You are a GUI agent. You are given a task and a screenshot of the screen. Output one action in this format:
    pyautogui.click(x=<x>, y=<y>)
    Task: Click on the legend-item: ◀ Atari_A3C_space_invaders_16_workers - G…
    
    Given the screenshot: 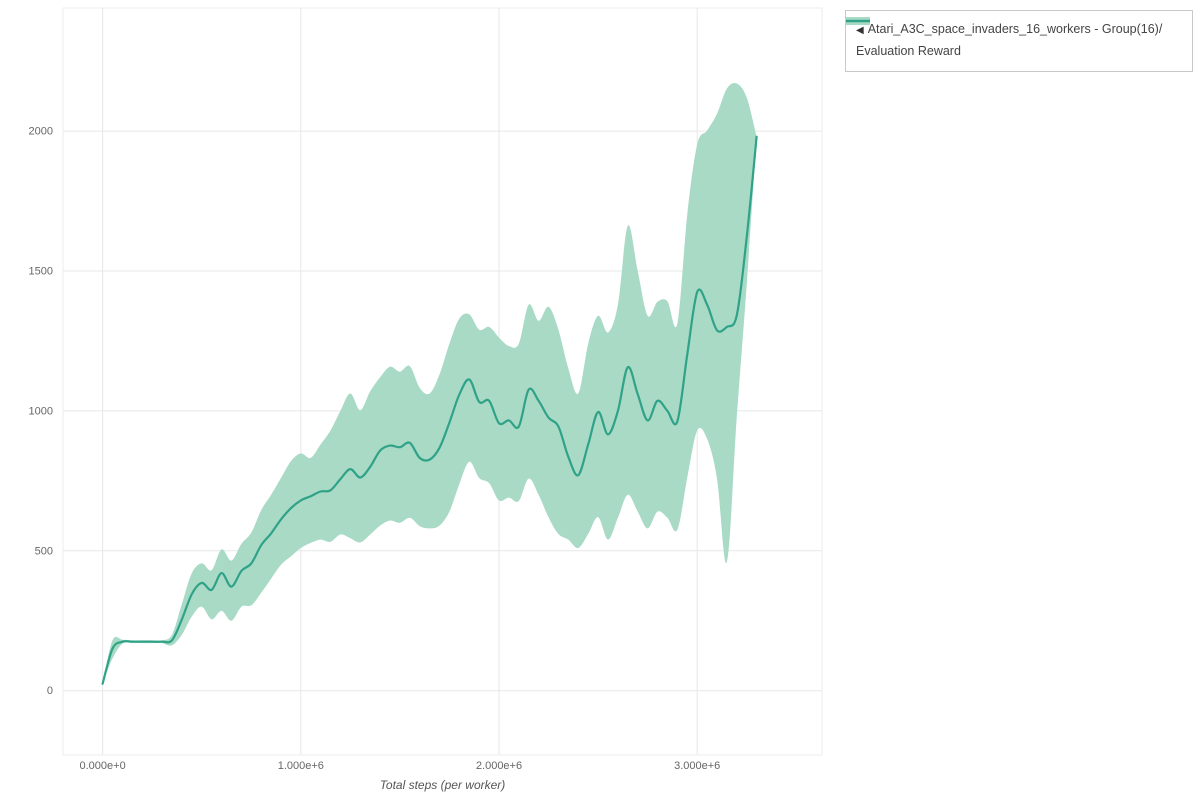 What is the action you would take?
    pyautogui.click(x=1009, y=41)
    